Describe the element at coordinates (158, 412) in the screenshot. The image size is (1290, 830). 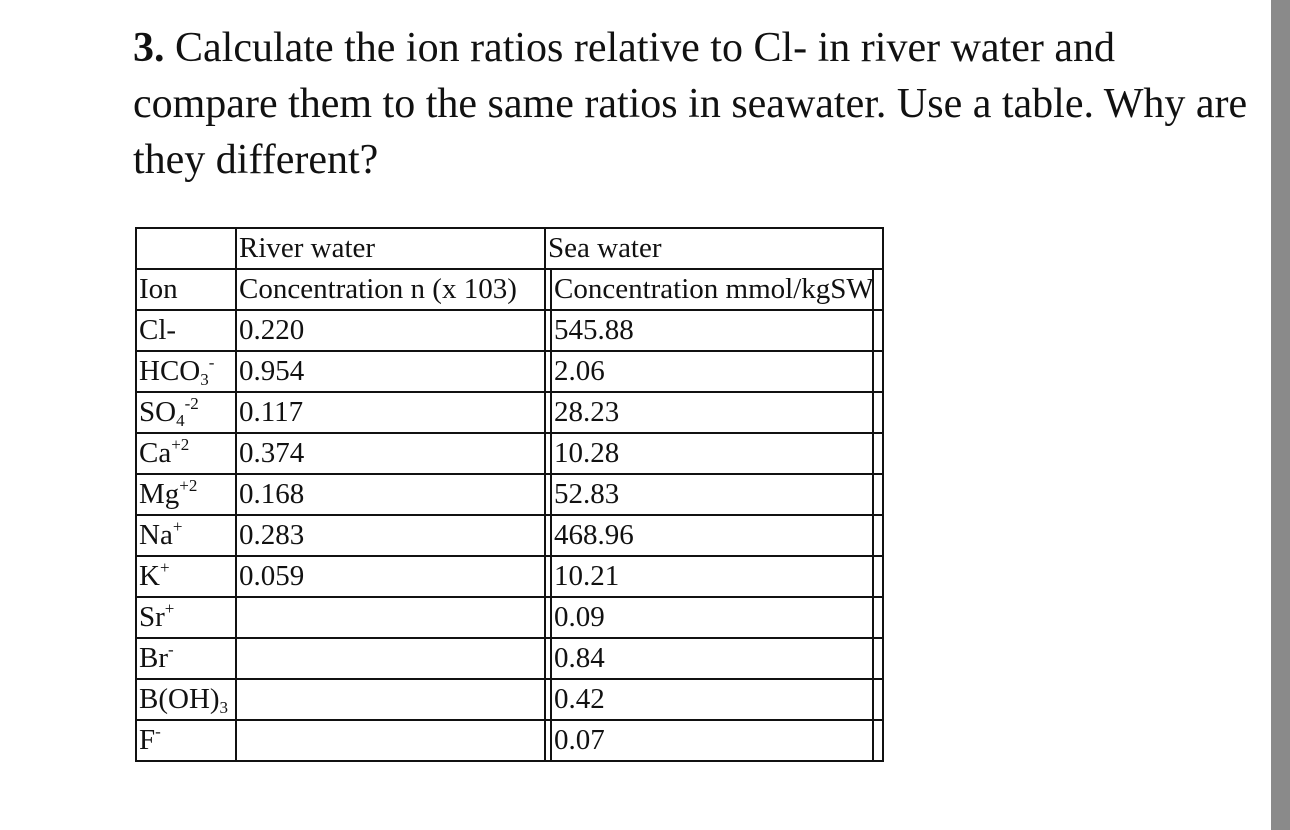
I see `ion-symbol: SO` at that location.